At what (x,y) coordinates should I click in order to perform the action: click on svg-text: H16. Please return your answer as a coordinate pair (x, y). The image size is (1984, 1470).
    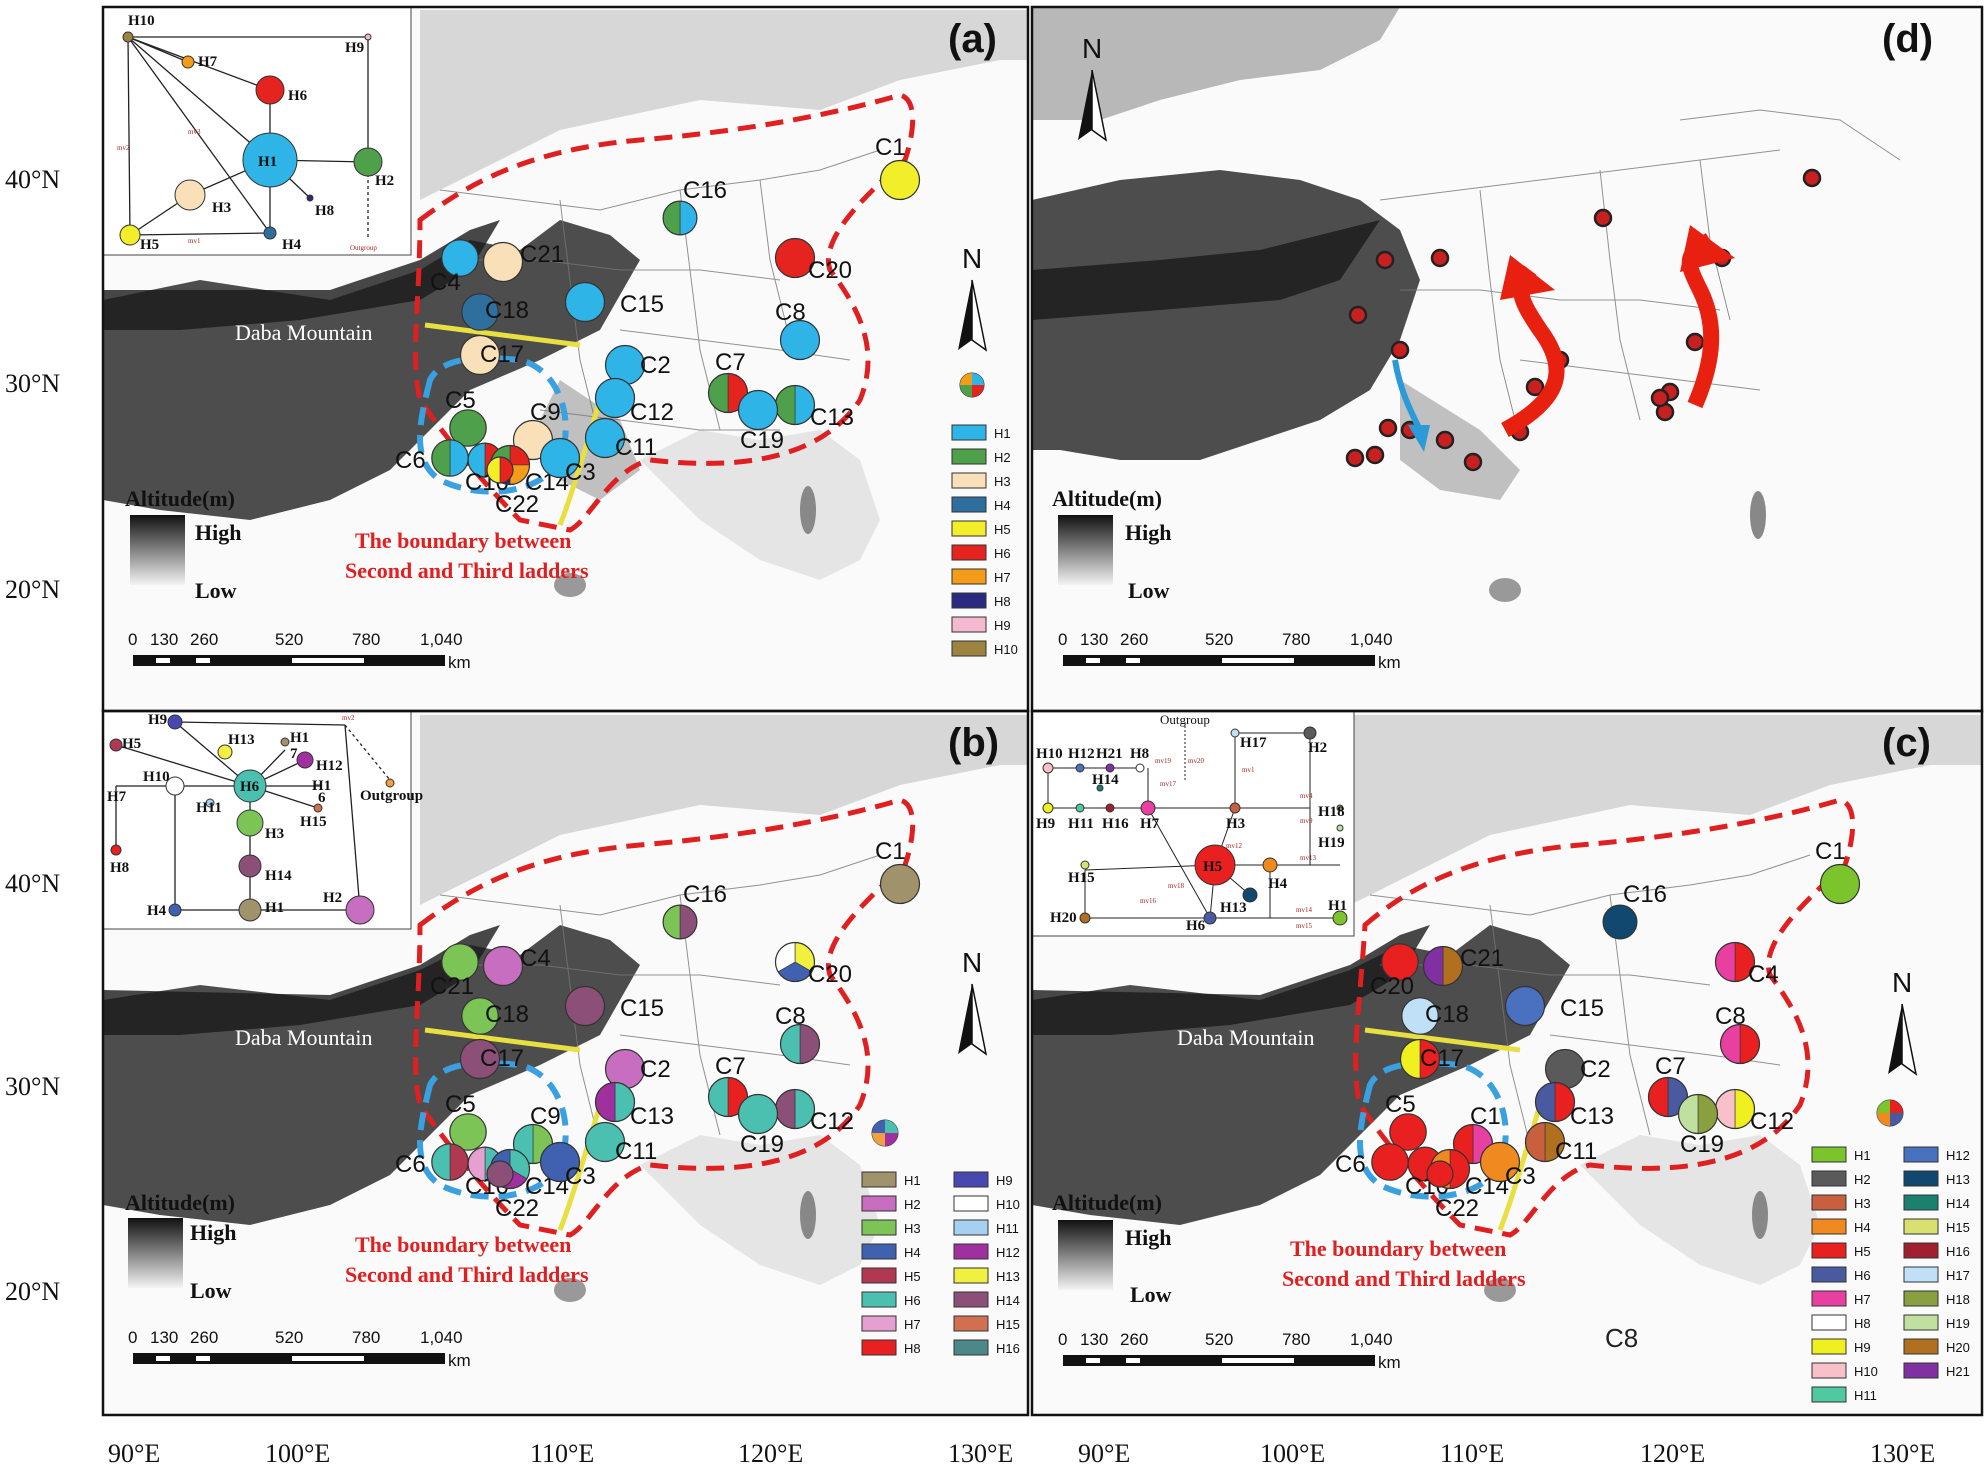
    Looking at the image, I should click on (1115, 824).